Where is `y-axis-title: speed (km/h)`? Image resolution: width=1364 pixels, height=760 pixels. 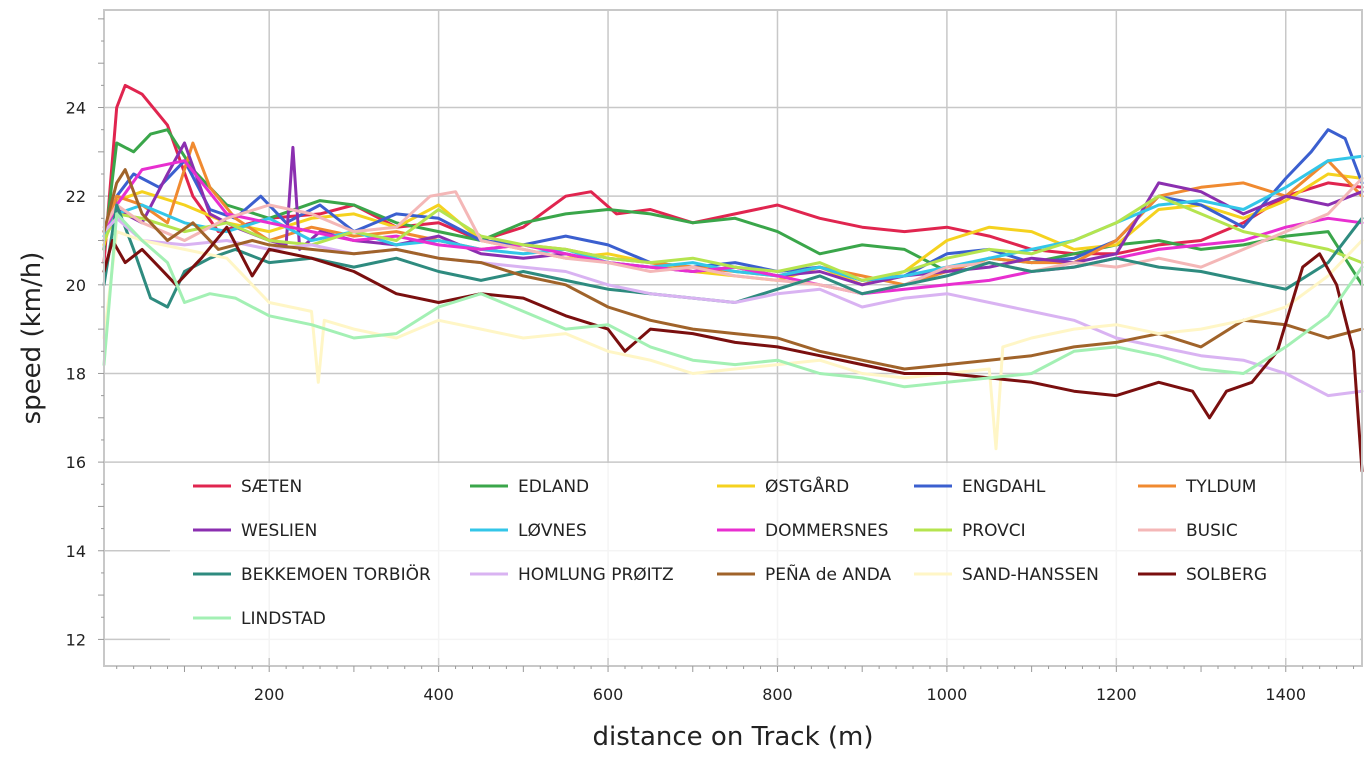
y-axis-title: speed (km/h) is located at coordinates (32, 338).